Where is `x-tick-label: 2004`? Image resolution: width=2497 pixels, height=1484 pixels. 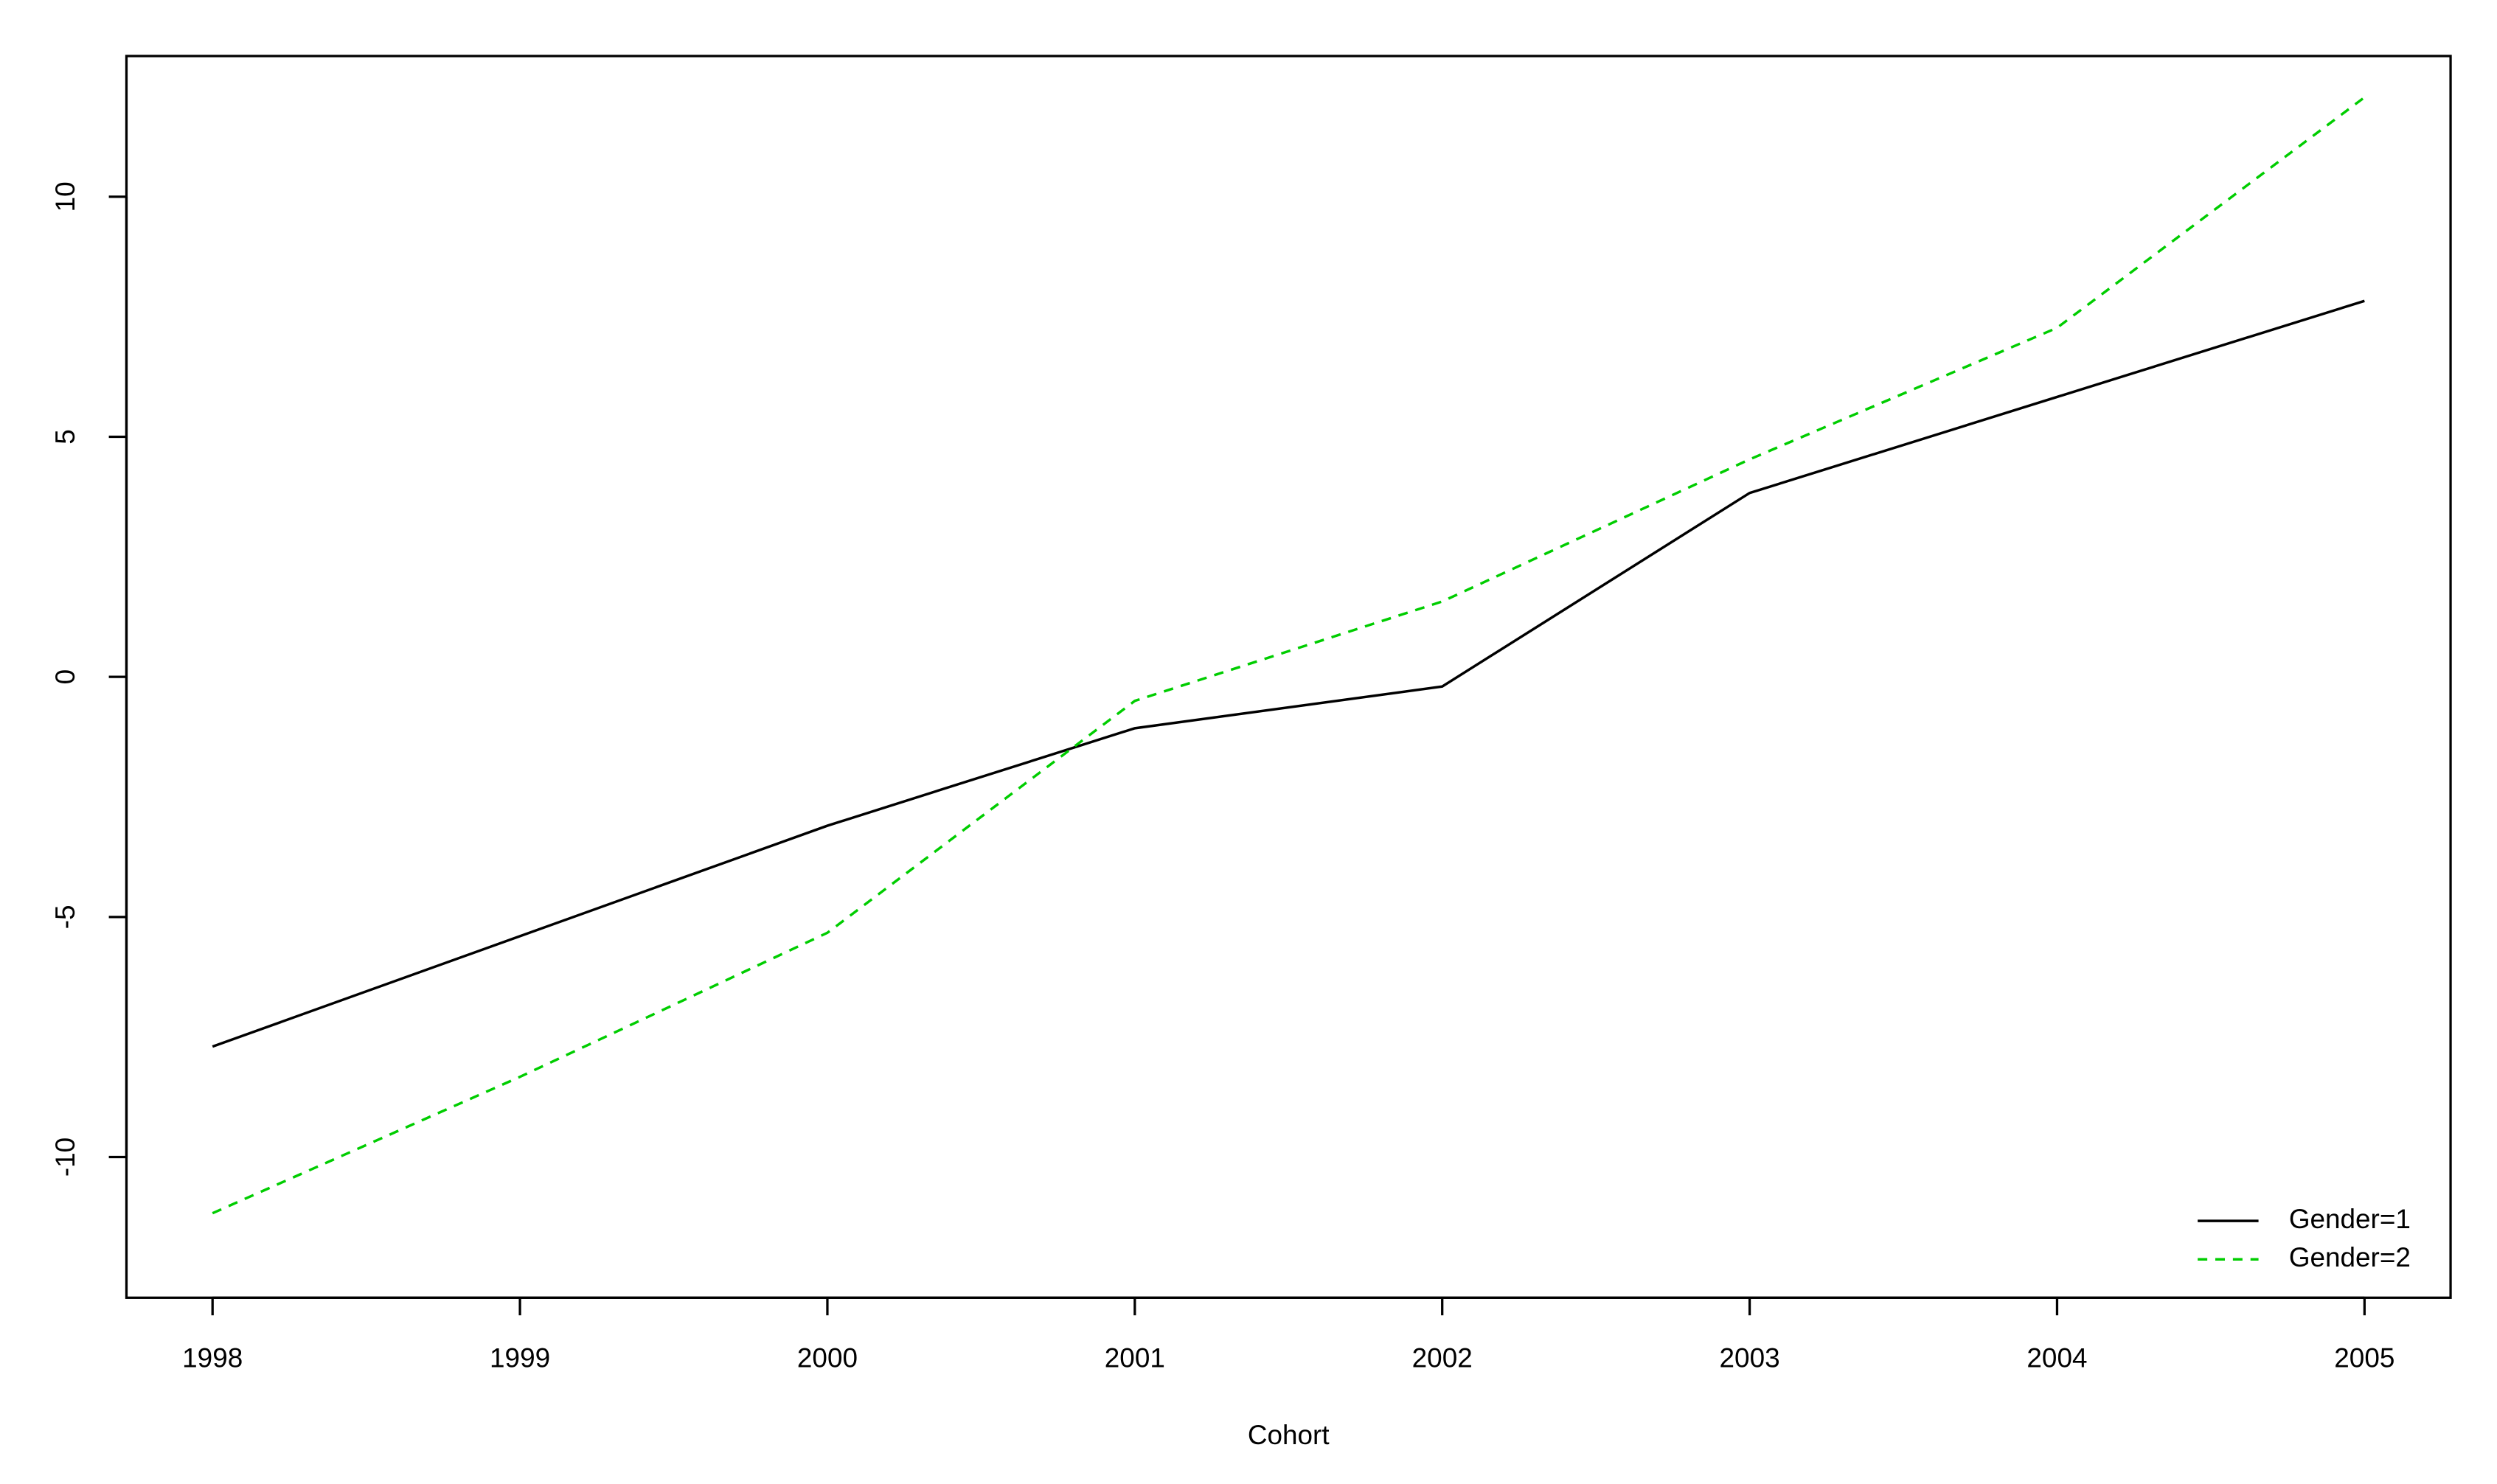 x-tick-label: 2004 is located at coordinates (2057, 1358).